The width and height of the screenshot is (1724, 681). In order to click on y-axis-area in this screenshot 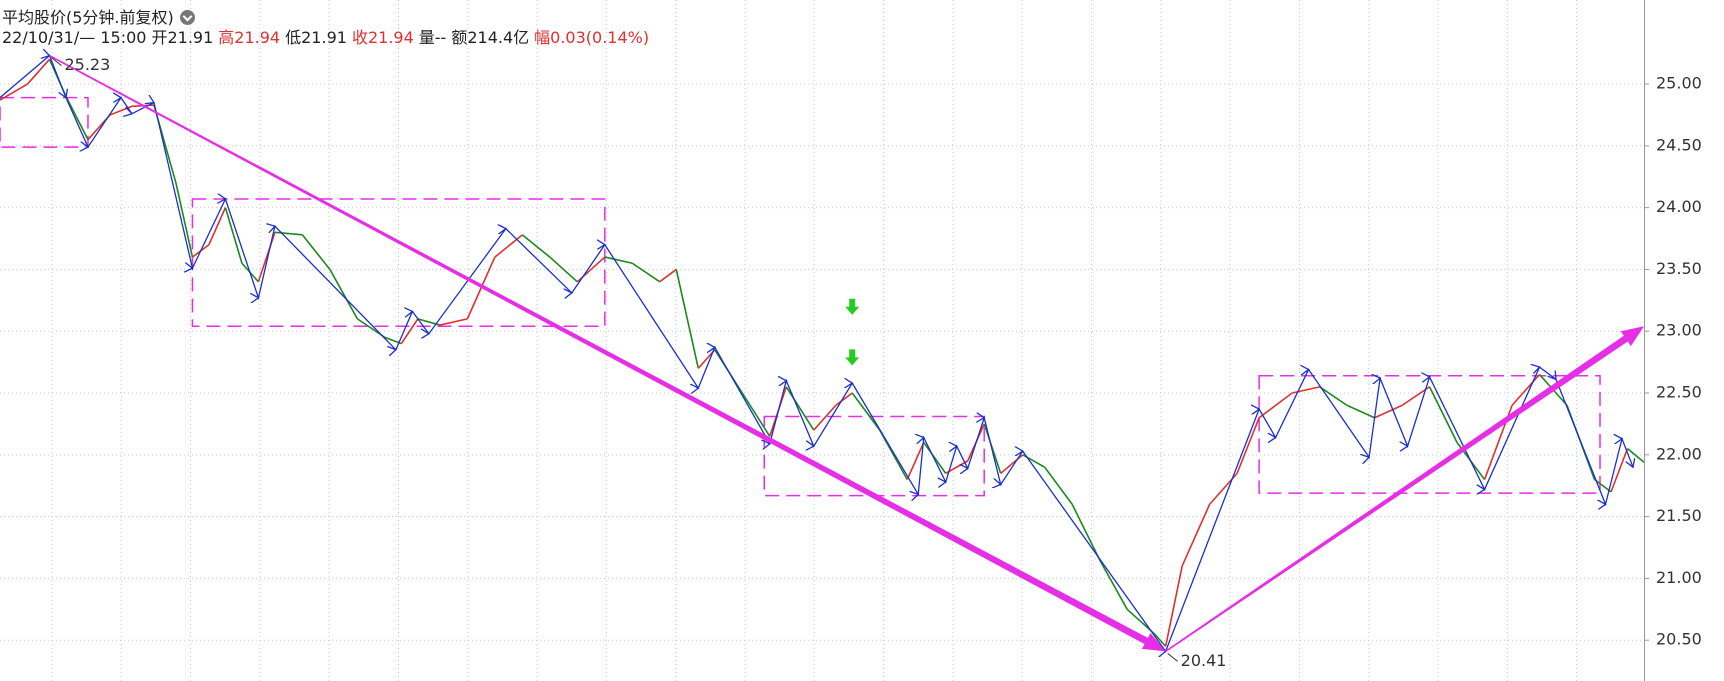, I will do `click(1684, 340)`.